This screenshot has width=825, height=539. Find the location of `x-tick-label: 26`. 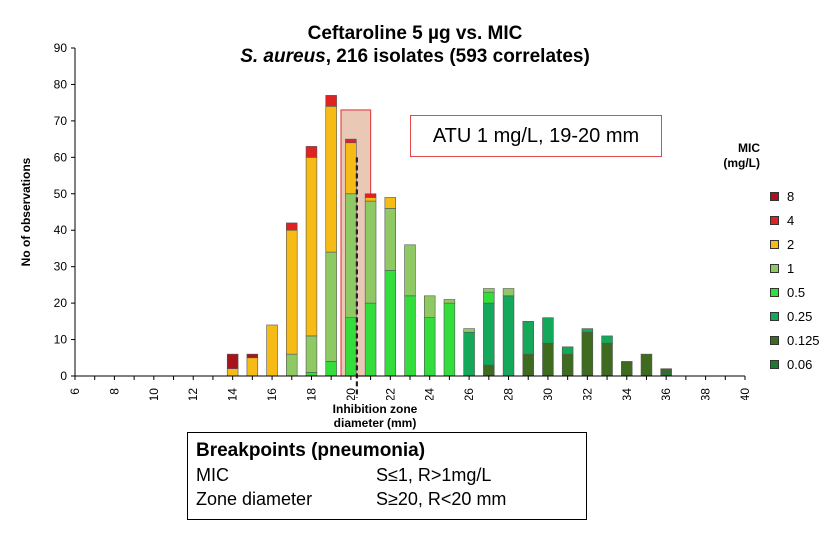

x-tick-label: 26 is located at coordinates (469, 394).